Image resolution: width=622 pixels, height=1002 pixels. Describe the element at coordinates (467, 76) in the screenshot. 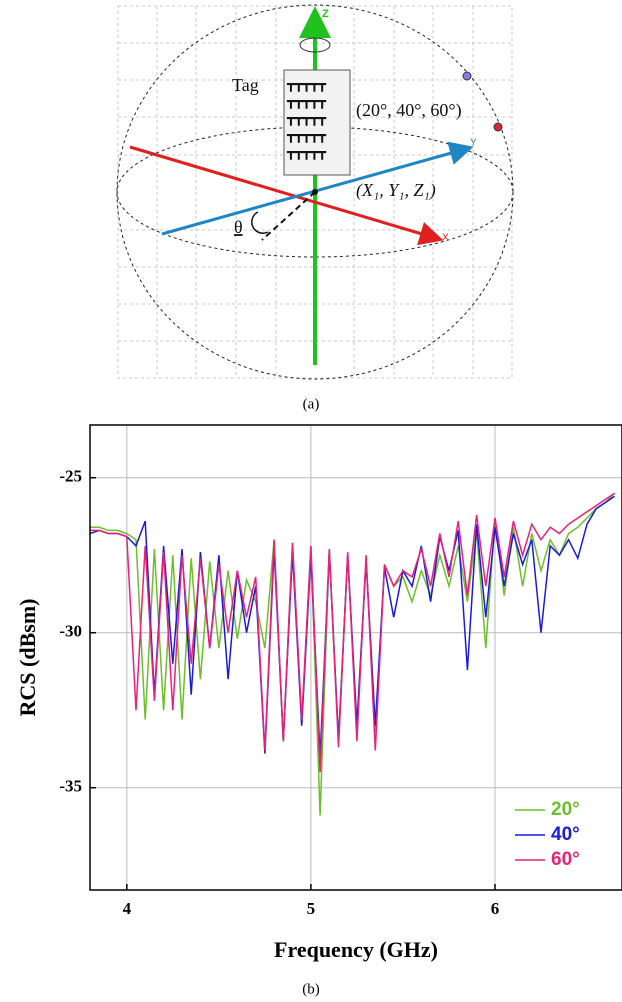

I see `point-blue` at that location.